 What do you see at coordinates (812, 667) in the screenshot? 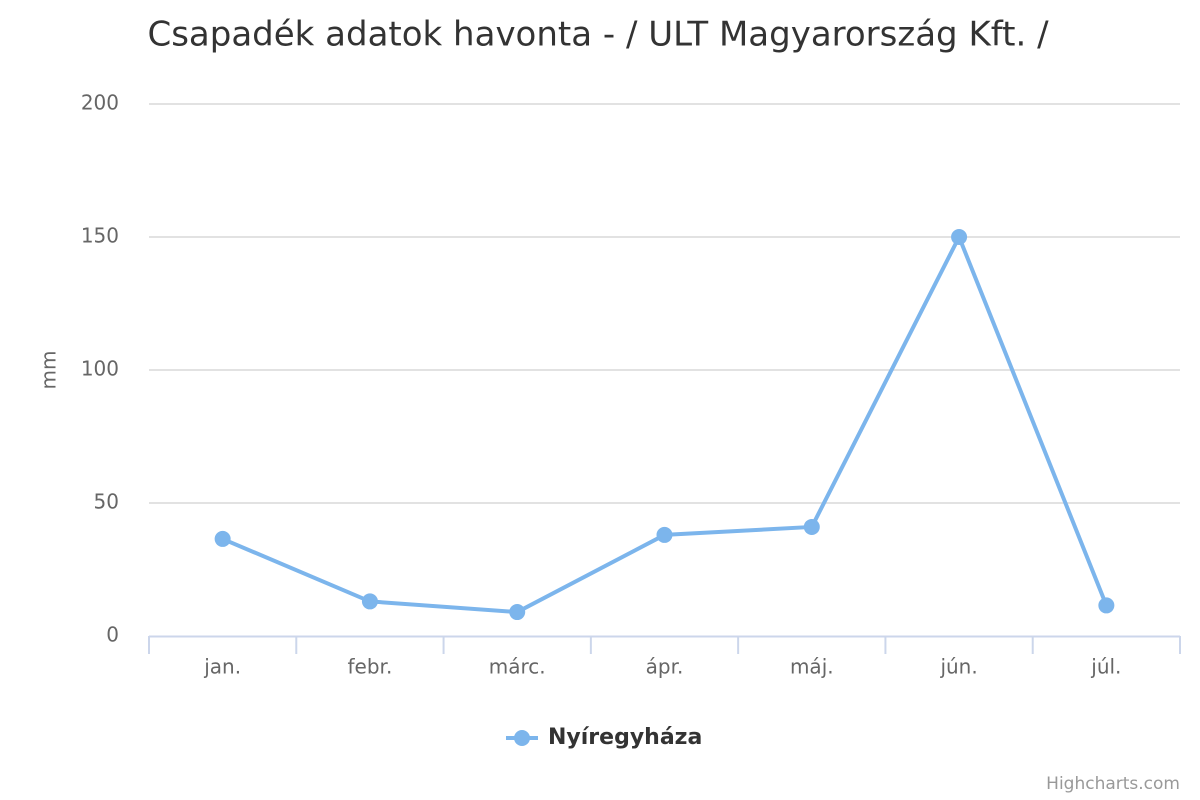
I see `x-tick-label: máj.` at bounding box center [812, 667].